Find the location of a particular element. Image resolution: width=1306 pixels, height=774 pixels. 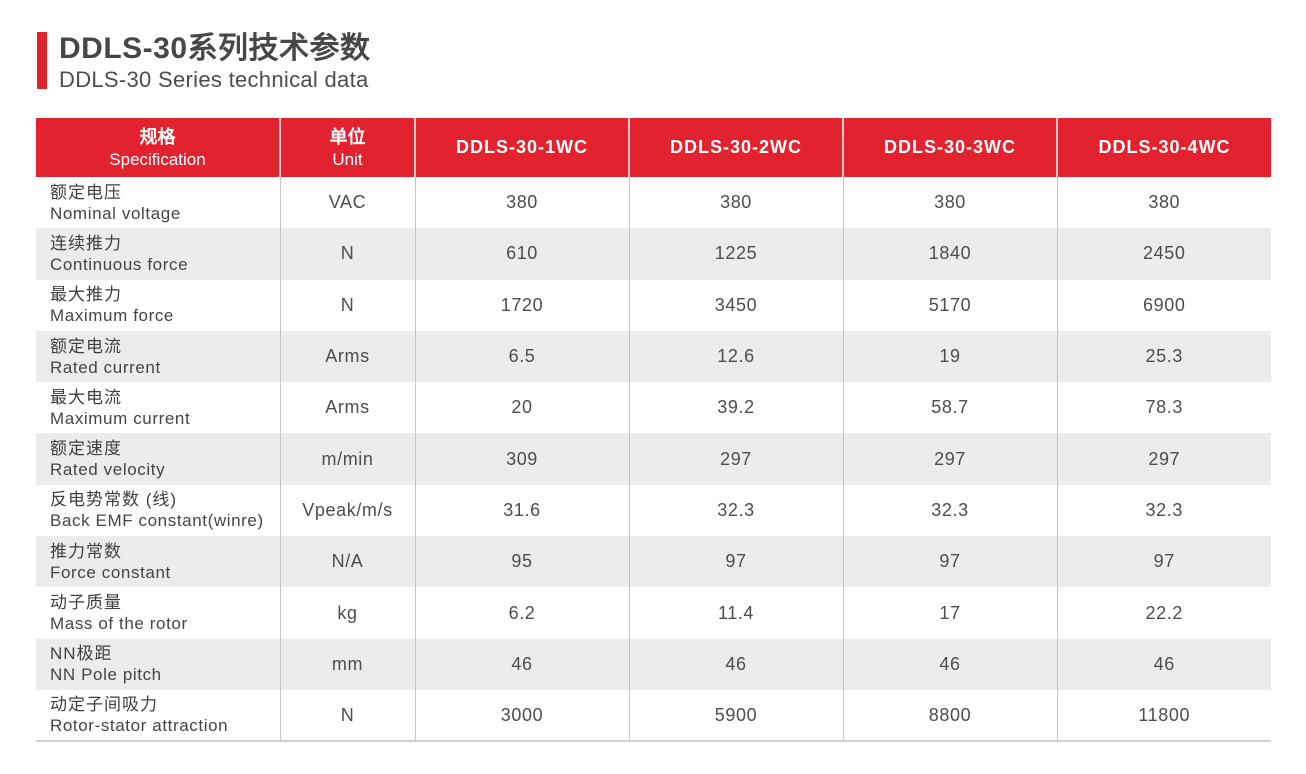

value-cell: 25.3 is located at coordinates (1163, 356).